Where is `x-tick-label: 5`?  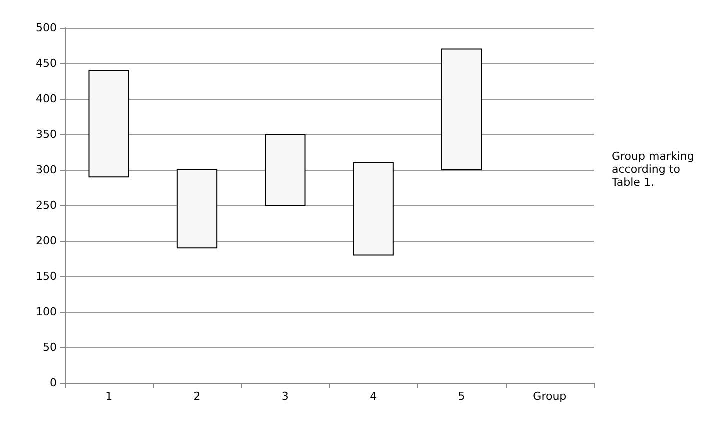
x-tick-label: 5 is located at coordinates (462, 396).